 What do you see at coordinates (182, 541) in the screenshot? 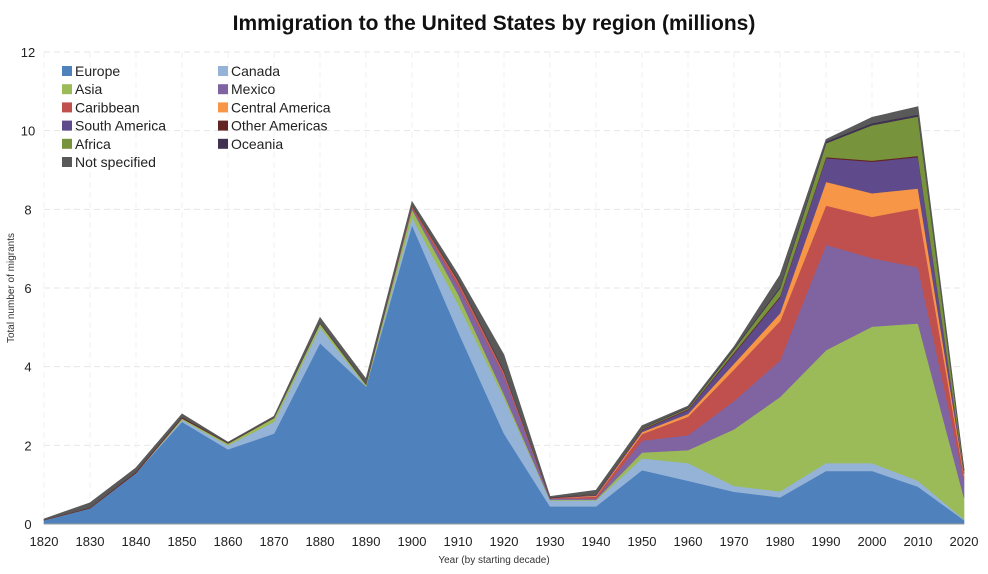
I see `x-tick-label: 1850` at bounding box center [182, 541].